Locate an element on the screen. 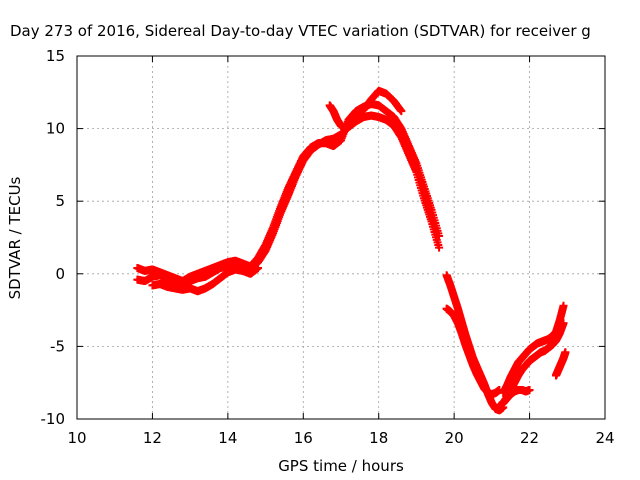 This screenshot has height=480, width=640. y-axis-title: SDTVAR / TECUs is located at coordinates (15, 237).